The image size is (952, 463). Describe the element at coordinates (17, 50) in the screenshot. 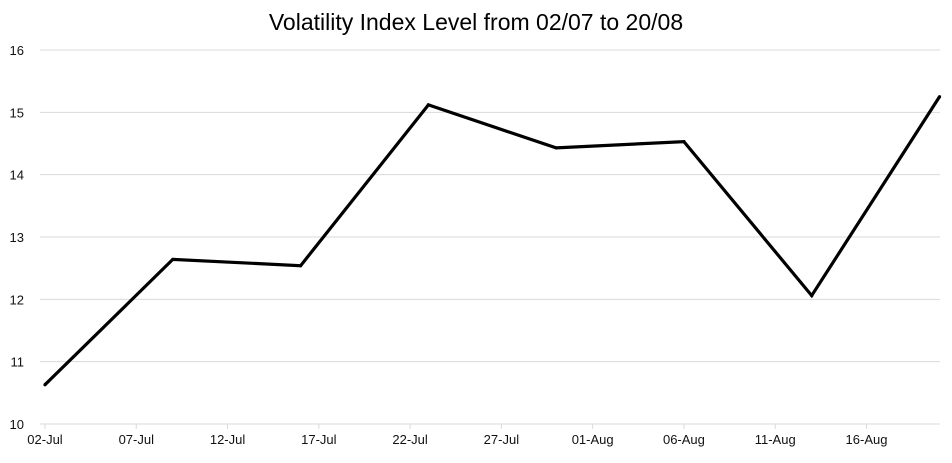

I see `y-tick-label: 16` at that location.